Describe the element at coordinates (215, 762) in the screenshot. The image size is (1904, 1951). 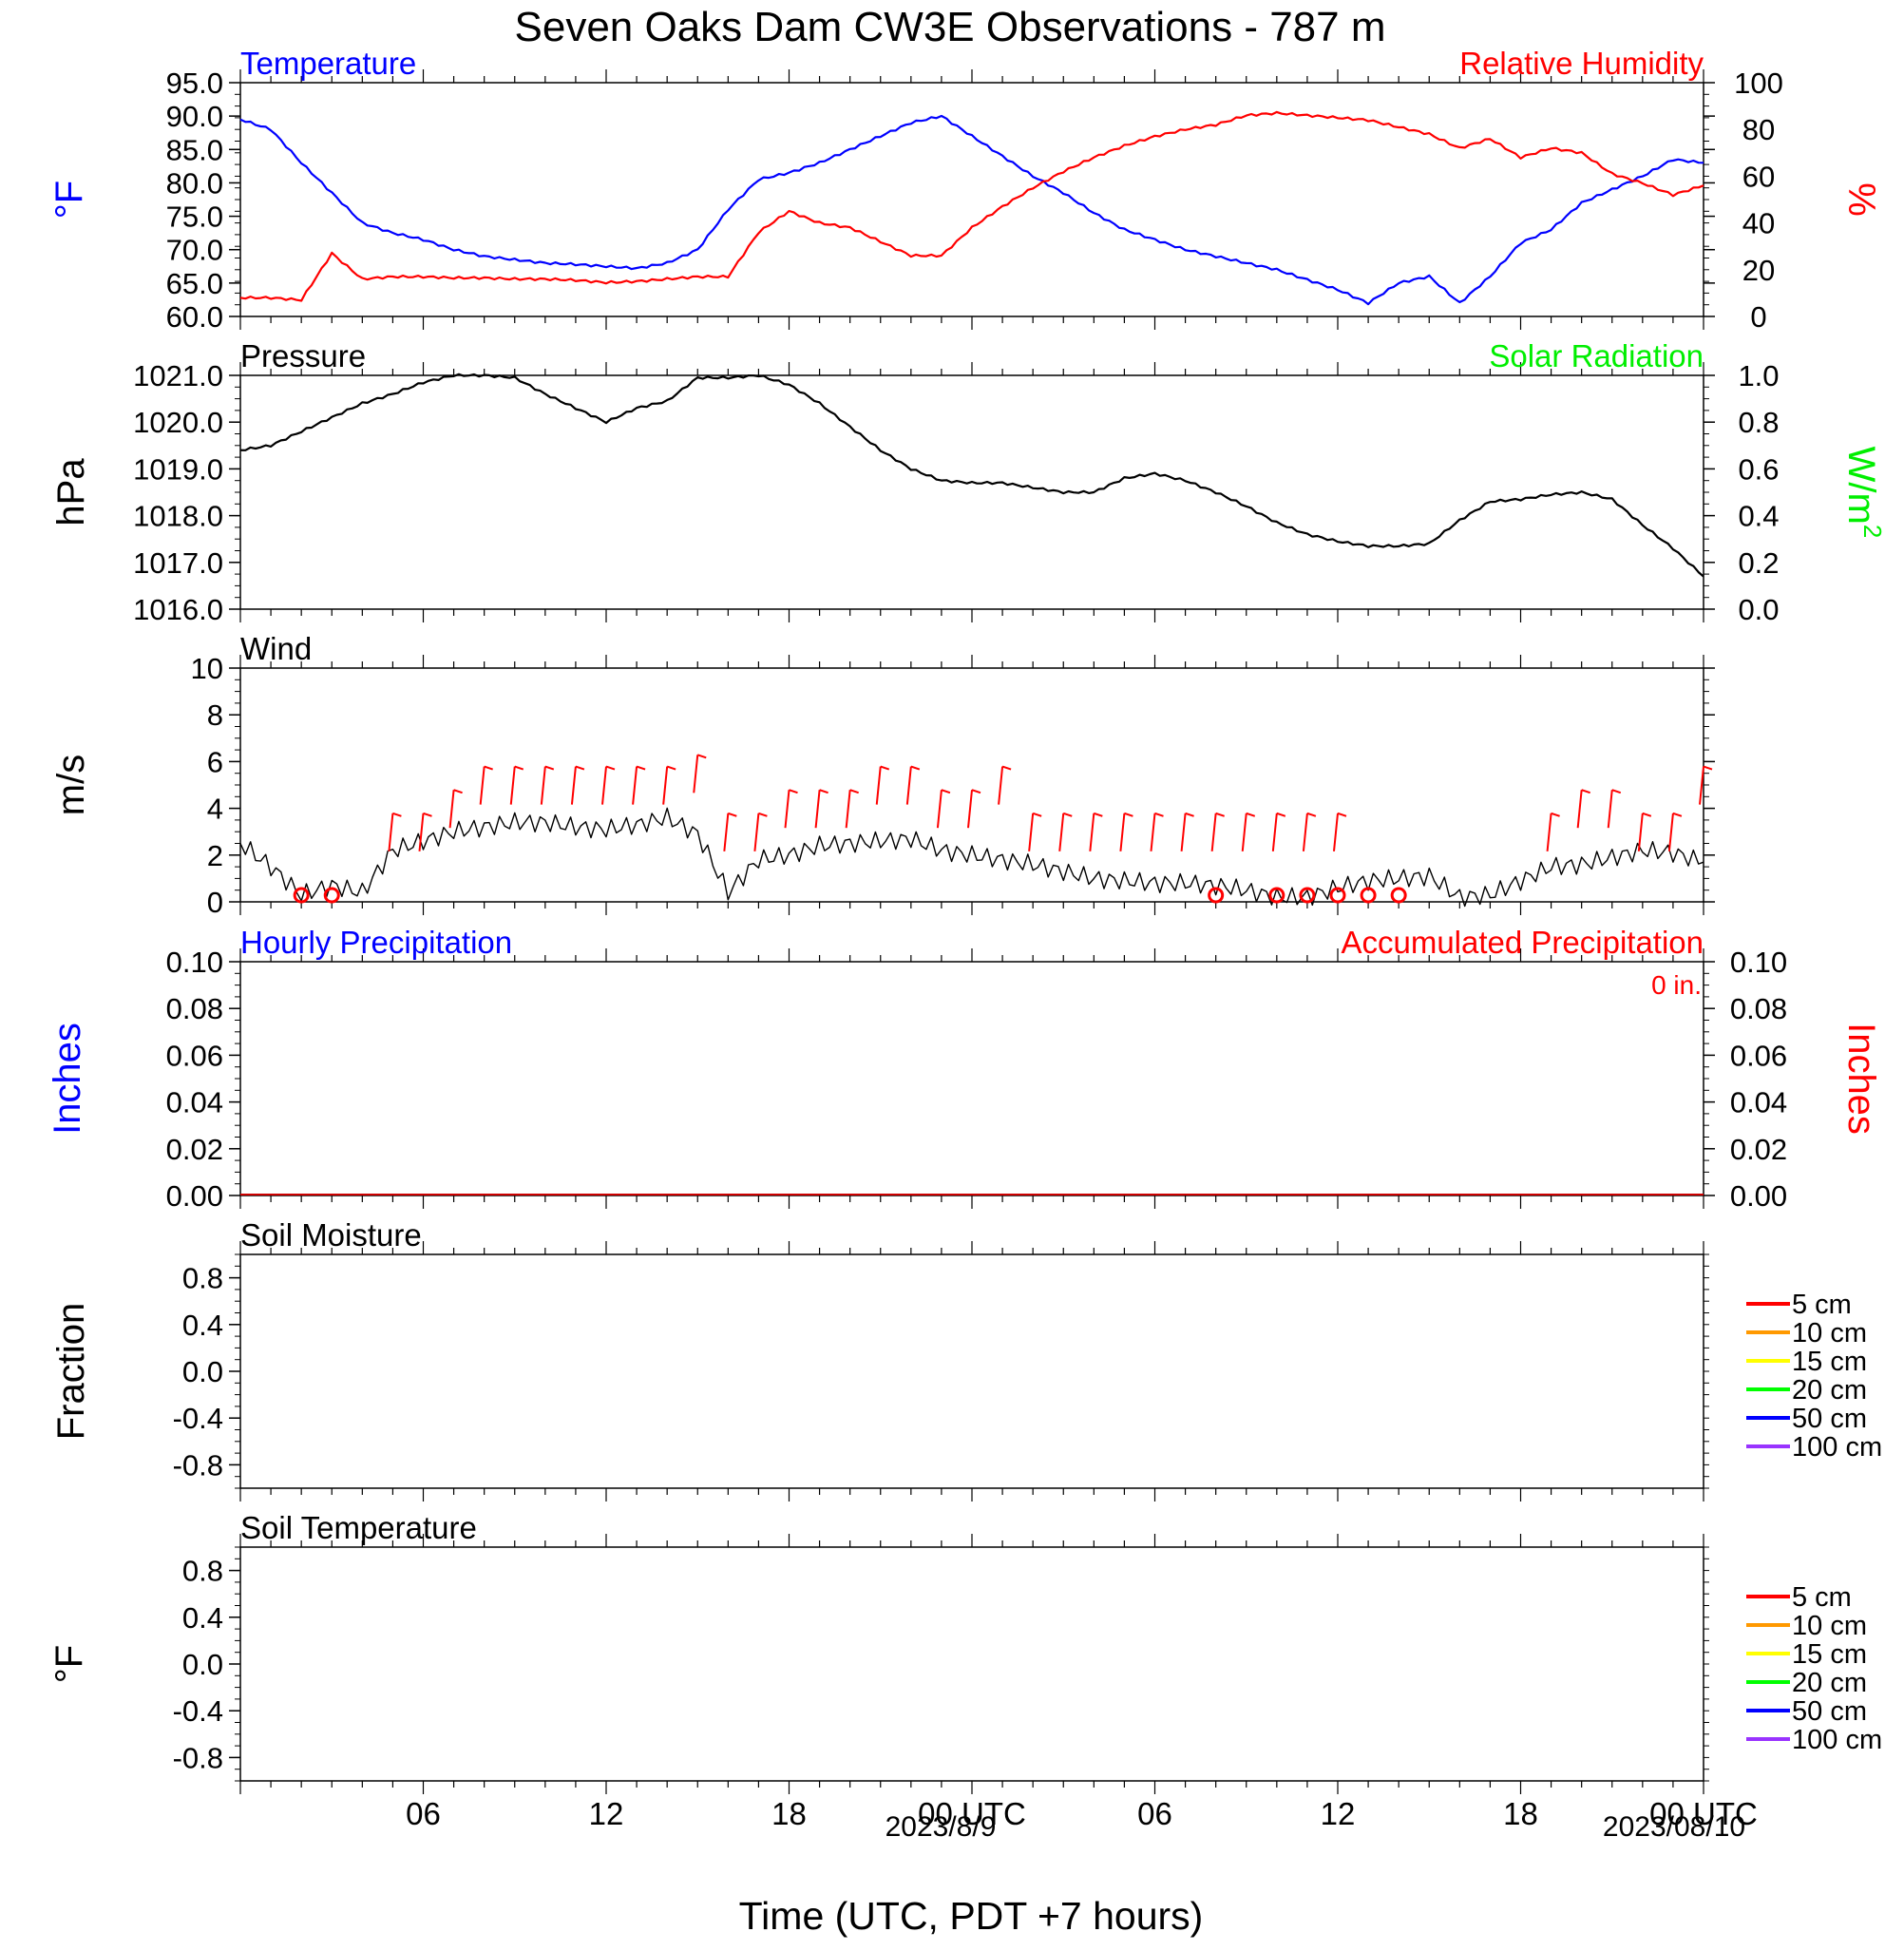
I see `y-tick-label-left: 6` at that location.